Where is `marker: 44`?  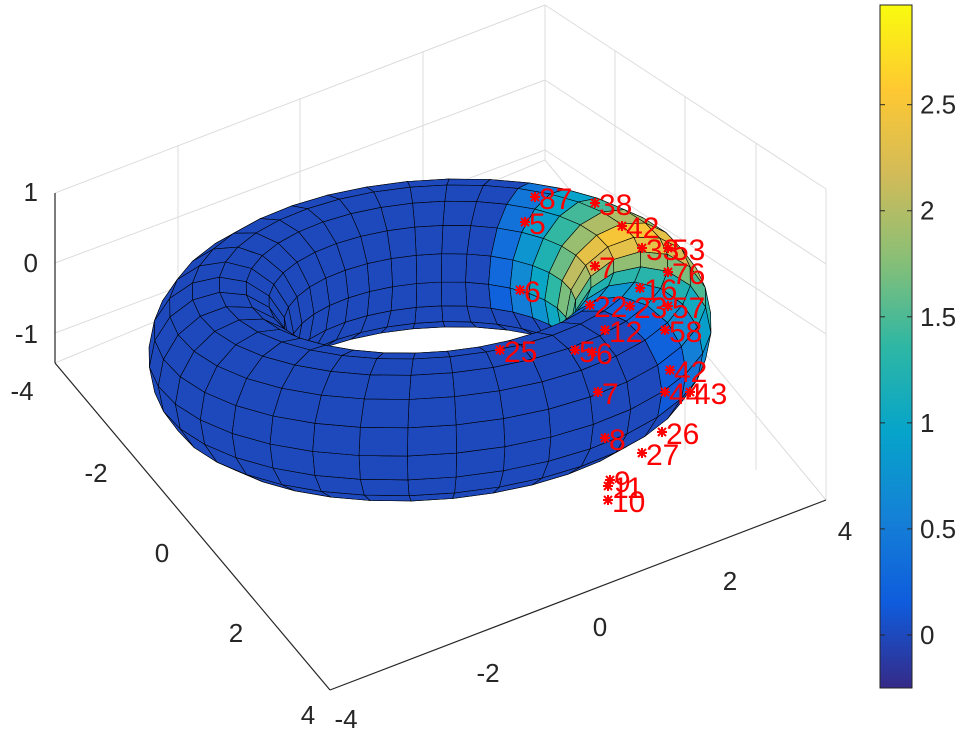
marker: 44 is located at coordinates (681, 394).